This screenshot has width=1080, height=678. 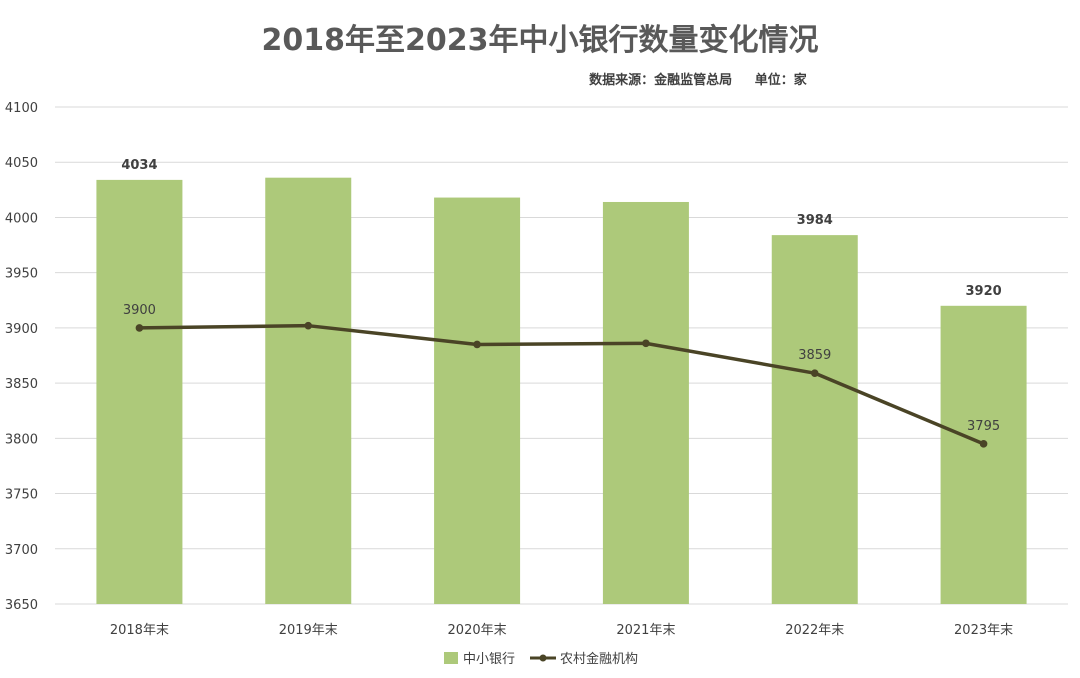 What do you see at coordinates (21, 495) in the screenshot?
I see `y-tick-label: 3750` at bounding box center [21, 495].